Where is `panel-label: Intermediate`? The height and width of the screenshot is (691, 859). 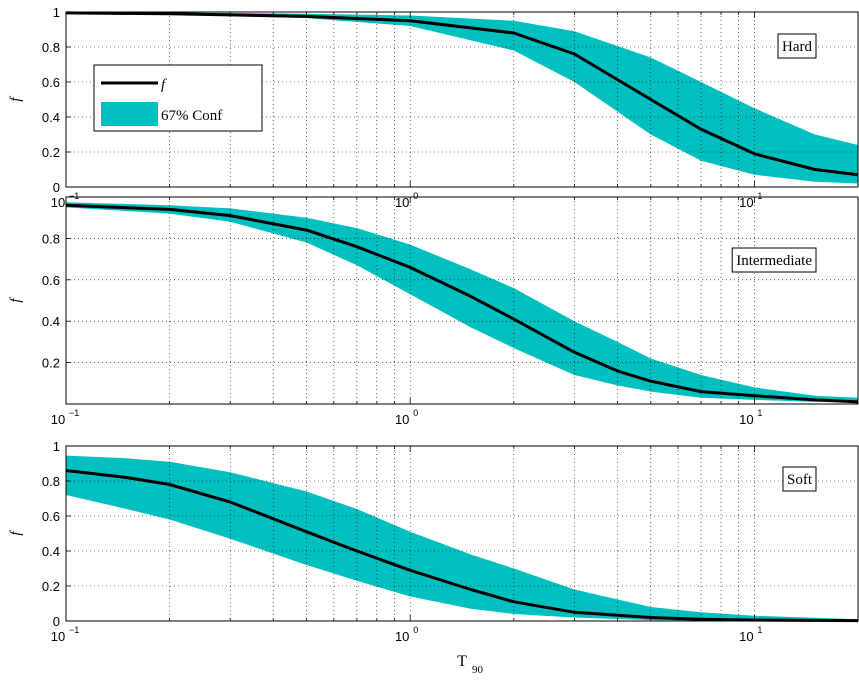 panel-label: Intermediate is located at coordinates (774, 261).